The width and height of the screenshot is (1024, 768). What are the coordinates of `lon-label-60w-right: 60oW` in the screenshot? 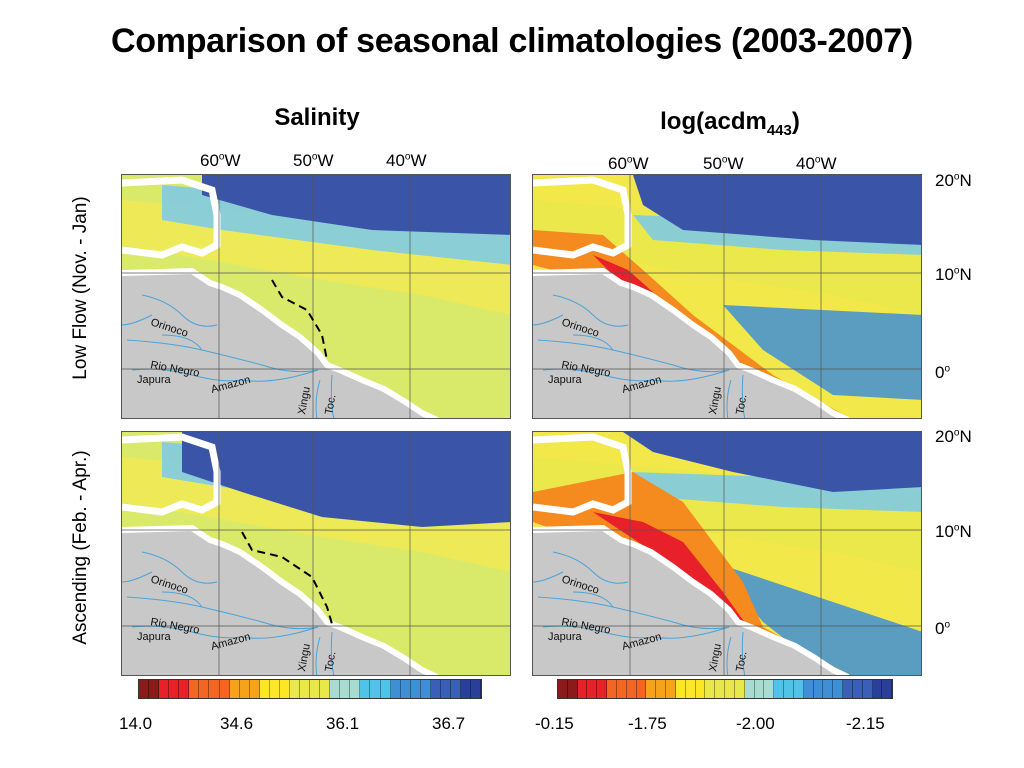 It's located at (628, 163).